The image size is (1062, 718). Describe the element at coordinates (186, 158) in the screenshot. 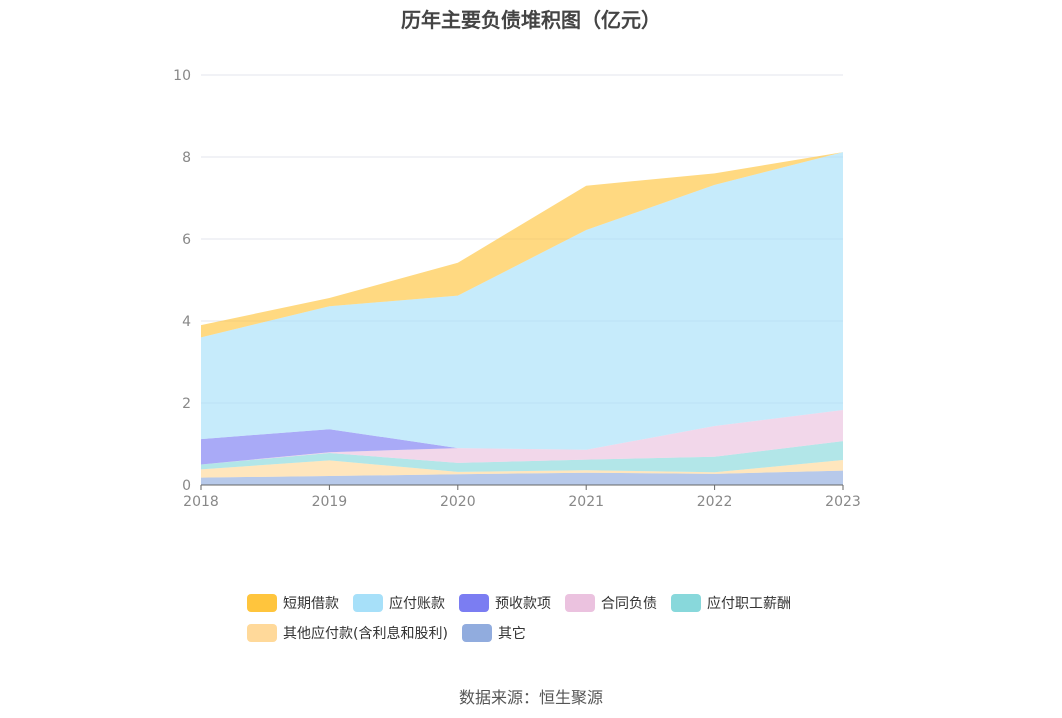

I see `y-tick-label: 8` at that location.